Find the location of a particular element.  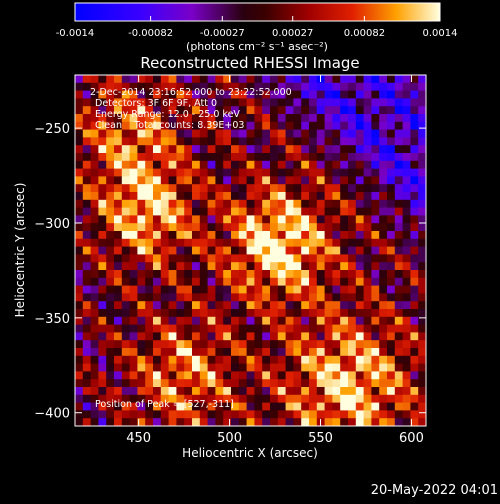

y-tick-label: −400 is located at coordinates (52, 414).